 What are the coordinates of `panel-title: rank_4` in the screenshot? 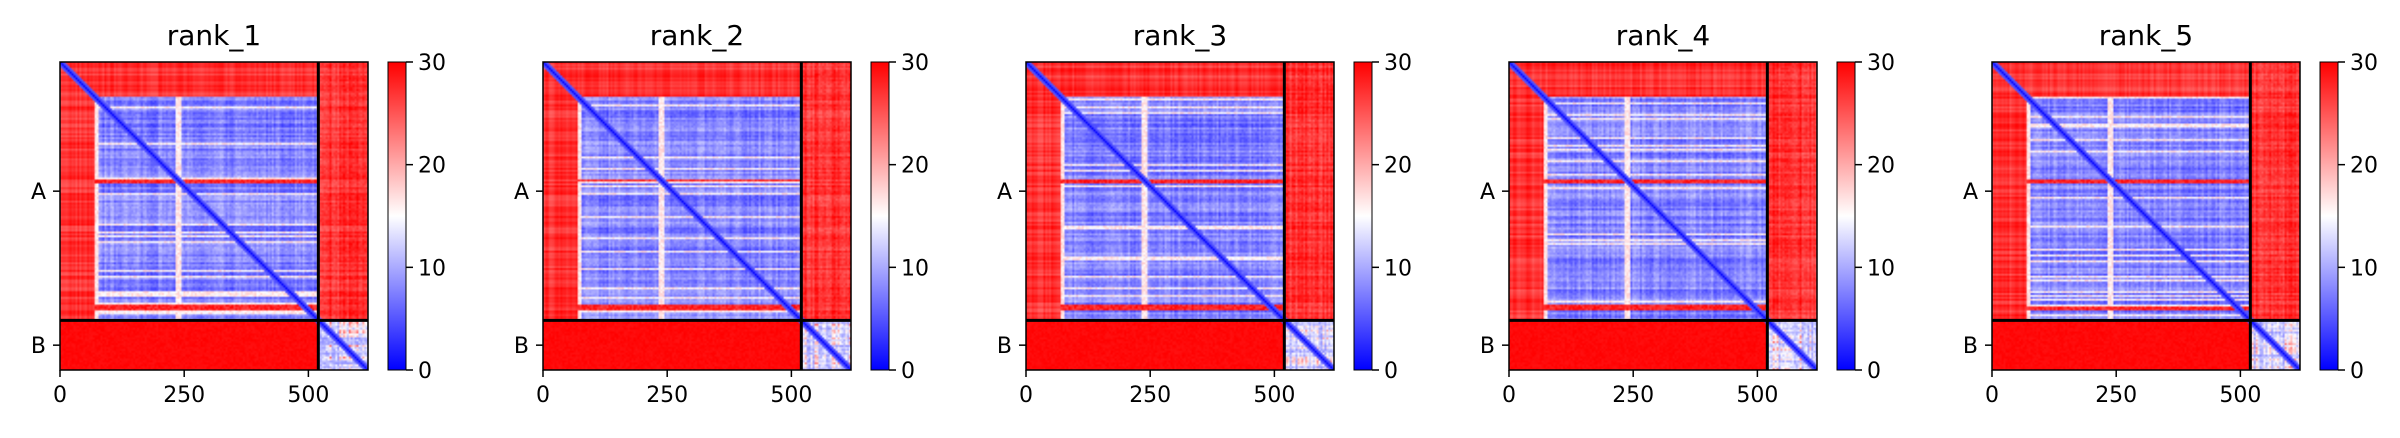 It's located at (1663, 35).